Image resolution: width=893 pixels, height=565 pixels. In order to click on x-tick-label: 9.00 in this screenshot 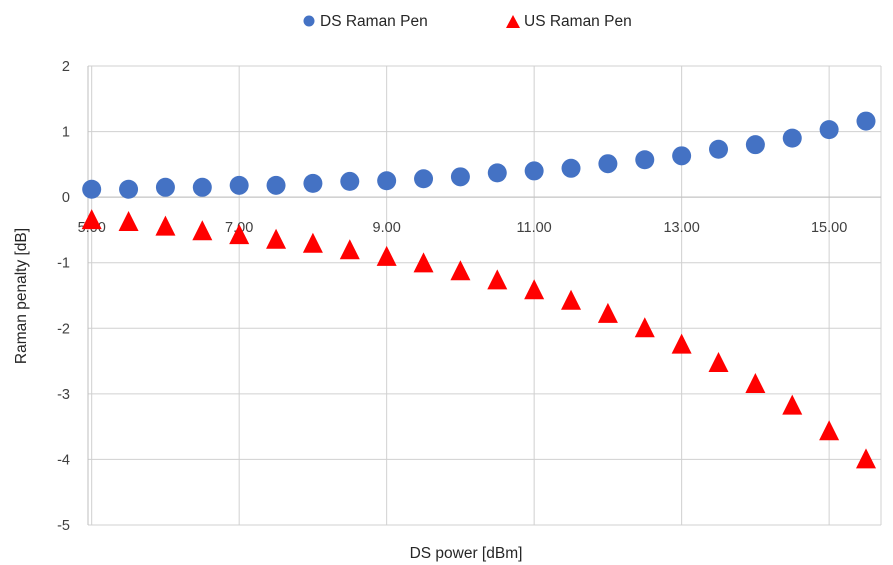, I will do `click(387, 228)`.